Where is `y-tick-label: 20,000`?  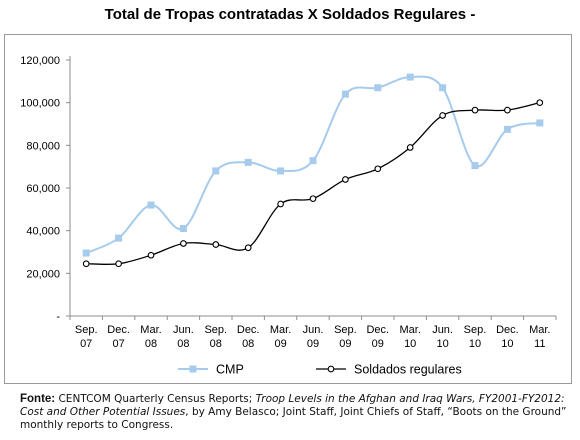
y-tick-label: 20,000 is located at coordinates (43, 274).